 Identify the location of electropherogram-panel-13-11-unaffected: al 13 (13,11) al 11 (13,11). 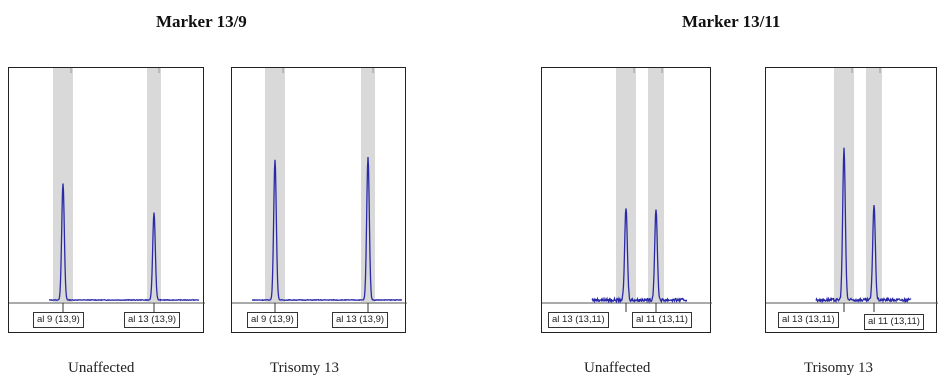
(626, 200).